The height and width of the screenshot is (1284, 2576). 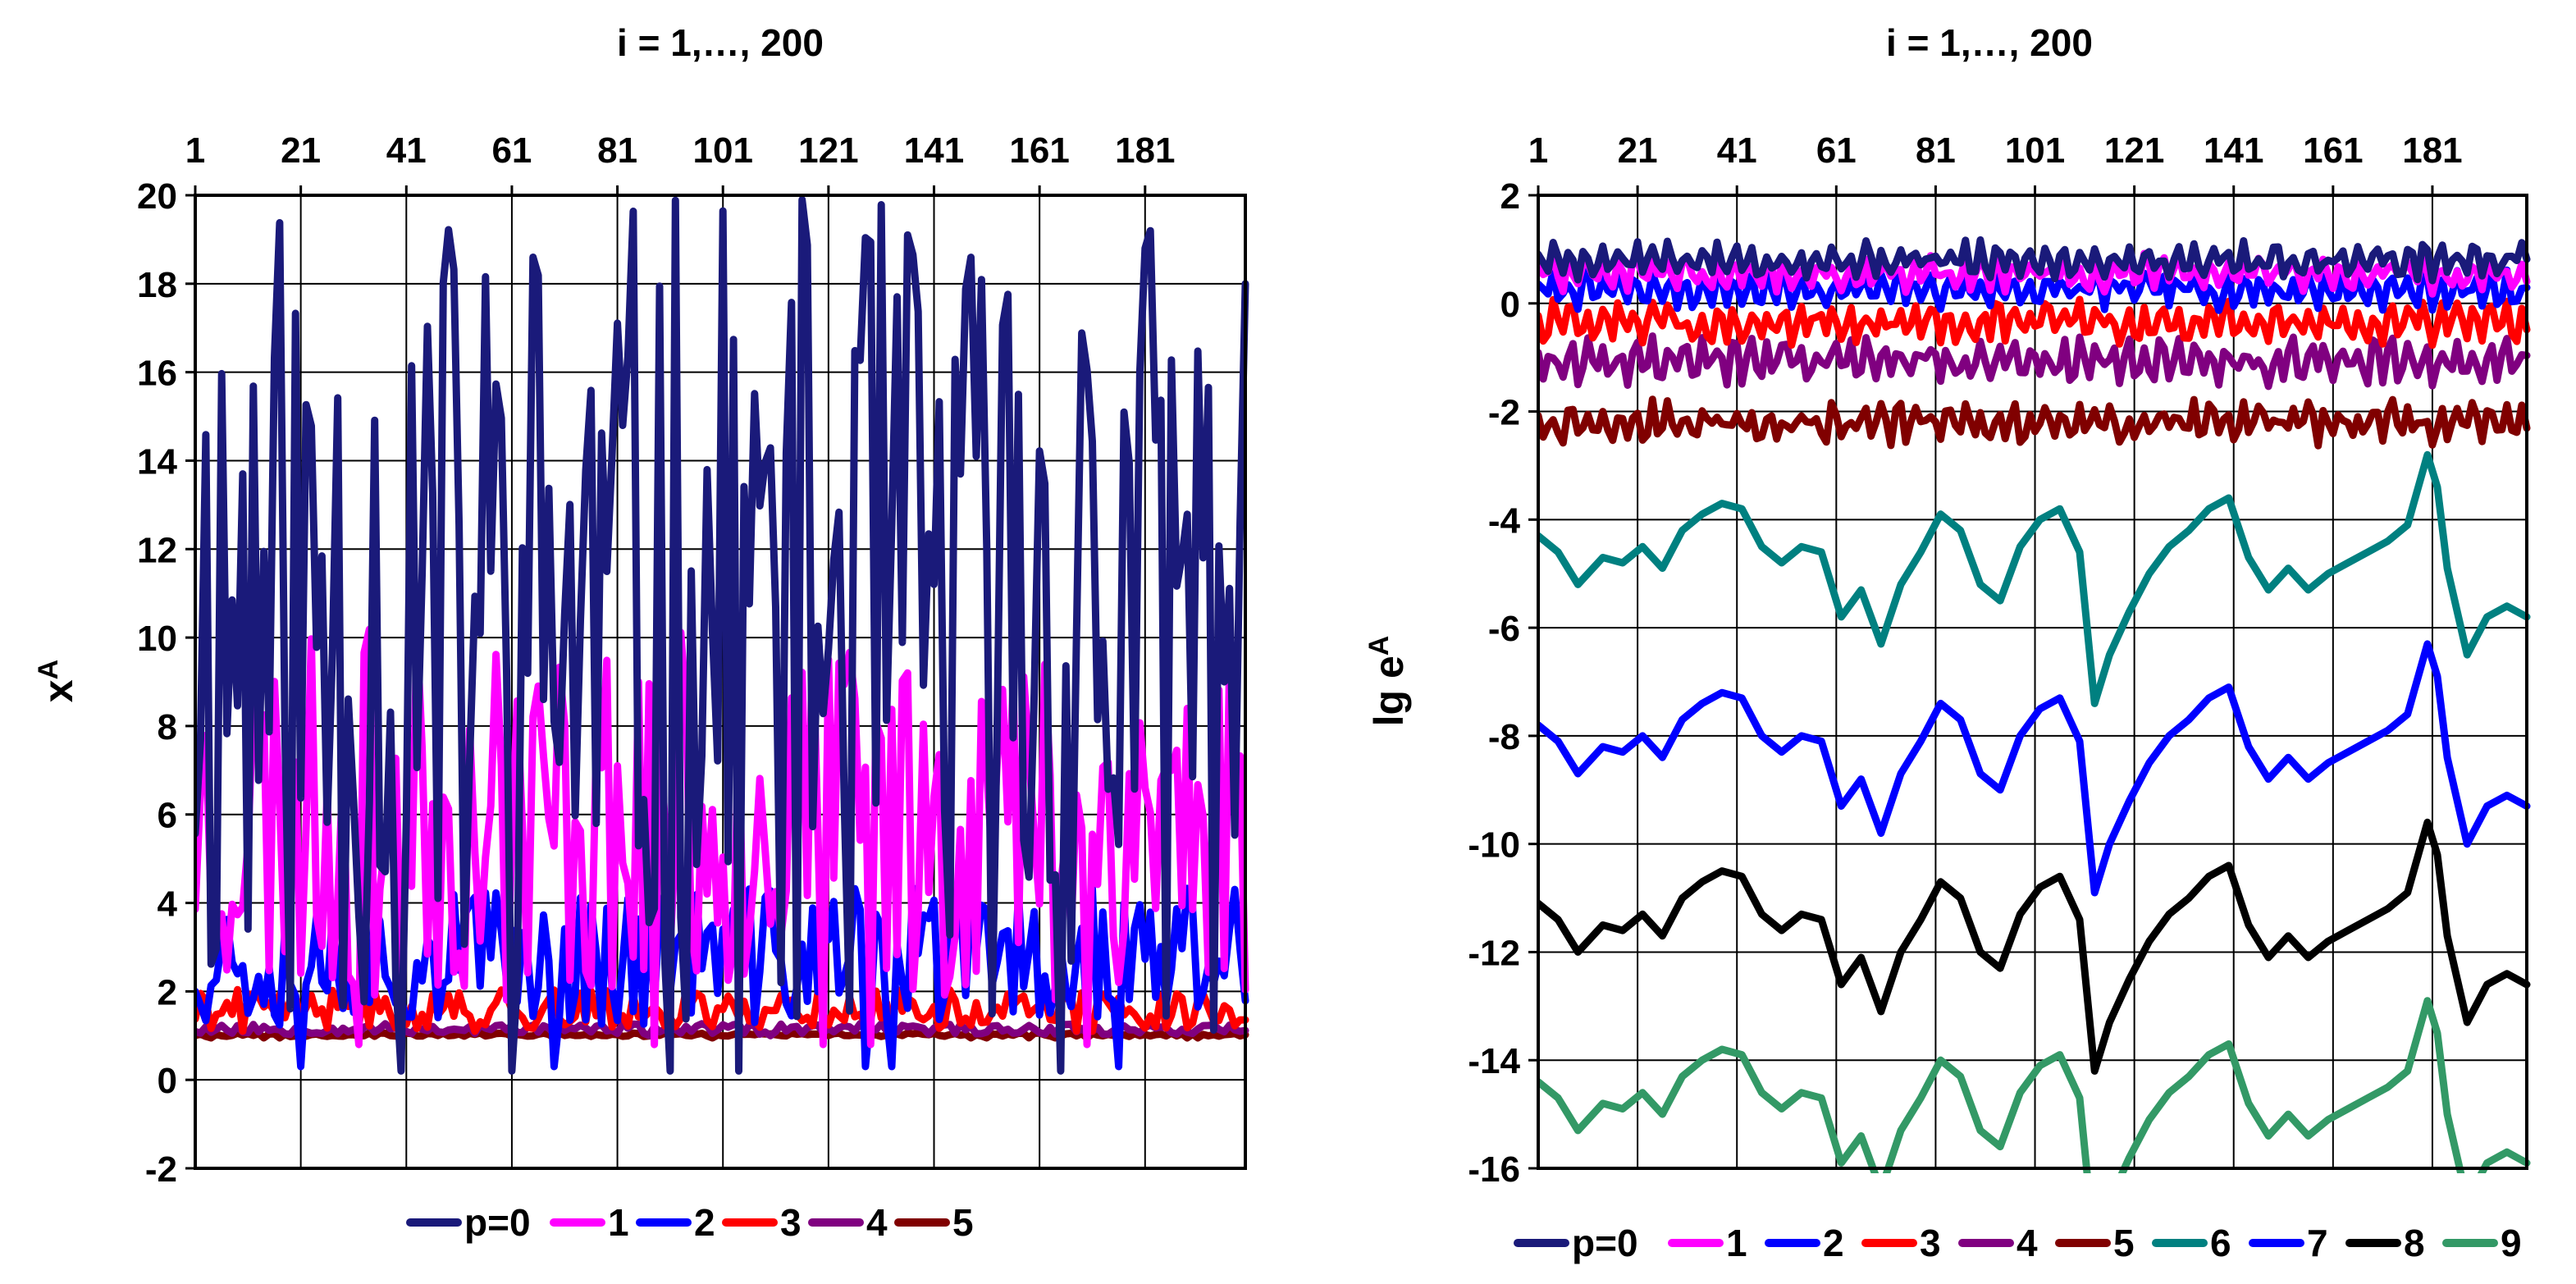 What do you see at coordinates (157, 461) in the screenshot?
I see `y-tick-label: 14` at bounding box center [157, 461].